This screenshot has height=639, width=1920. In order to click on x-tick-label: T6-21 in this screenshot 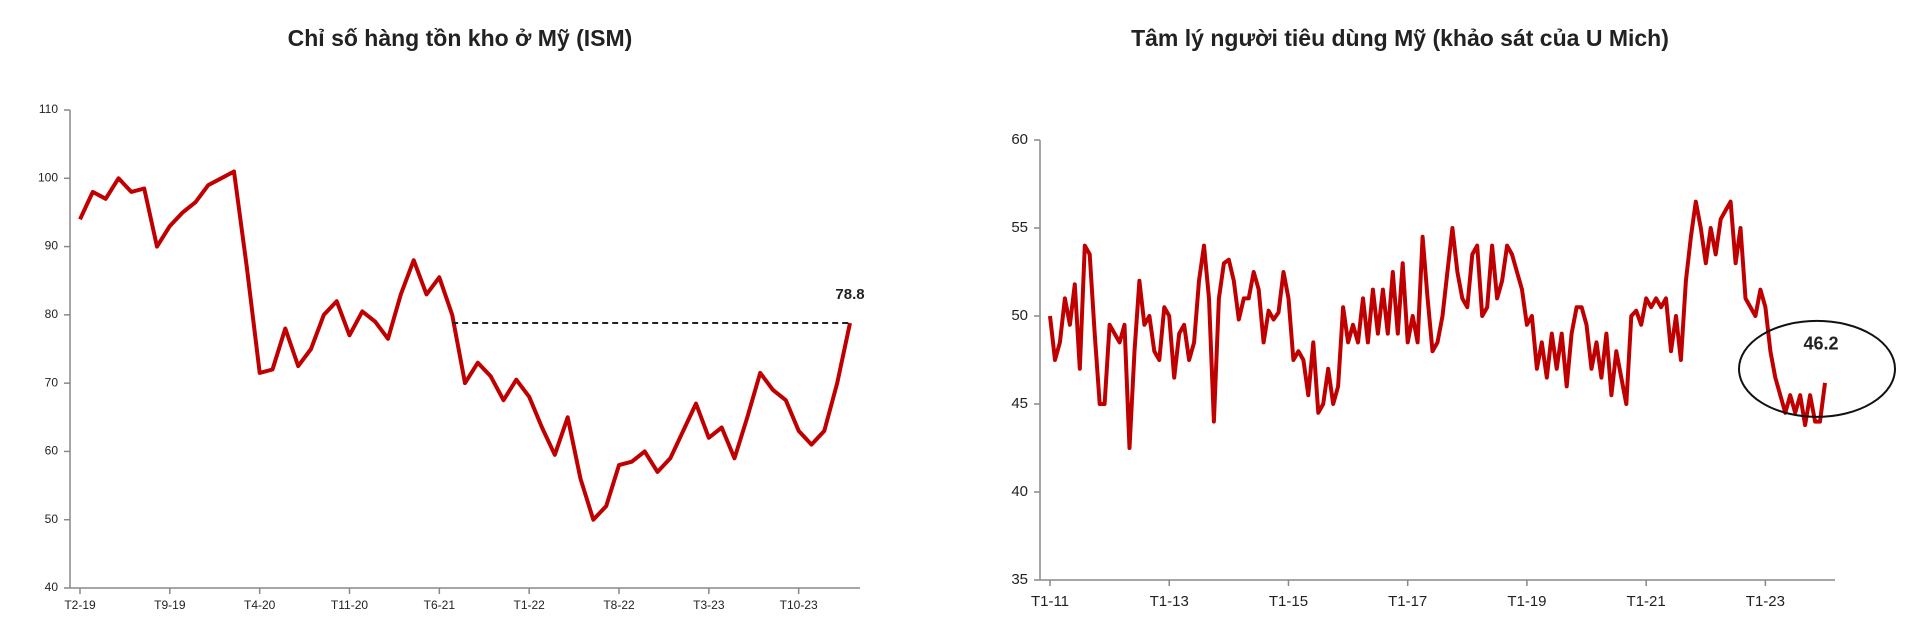, I will do `click(440, 605)`.